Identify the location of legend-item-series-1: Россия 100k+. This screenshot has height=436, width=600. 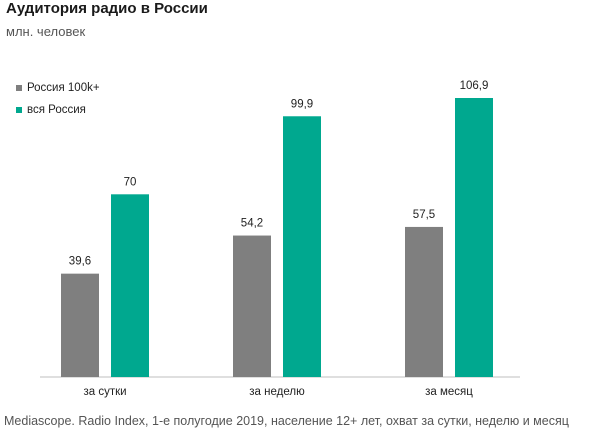
(58, 88).